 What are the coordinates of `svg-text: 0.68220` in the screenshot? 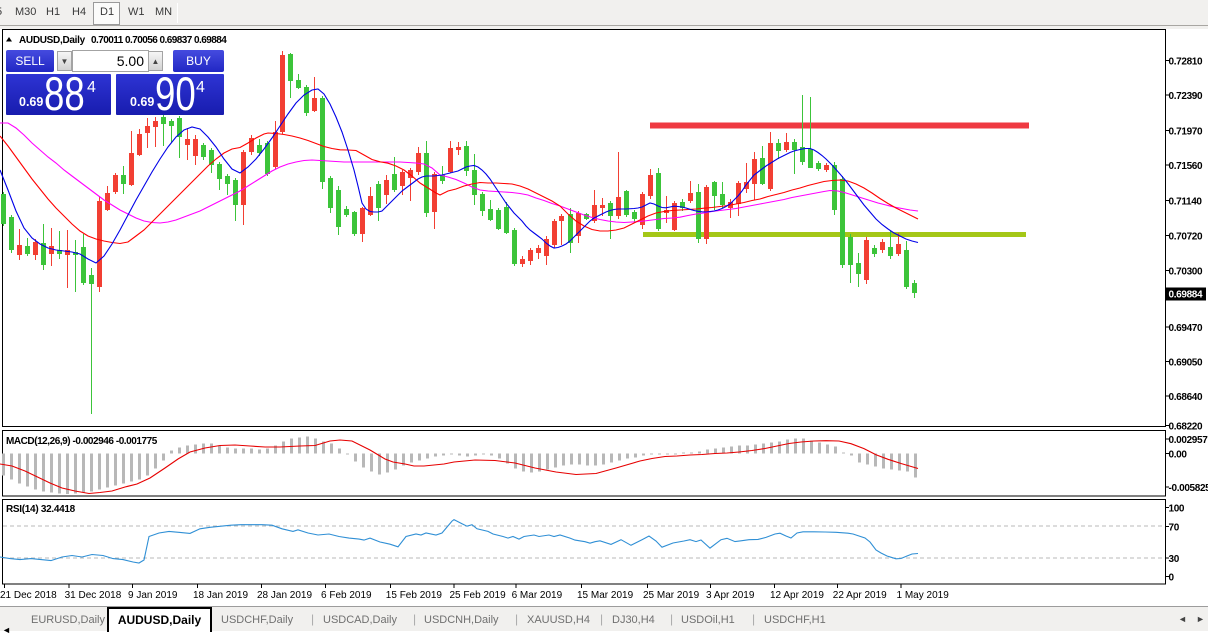 It's located at (1186, 427).